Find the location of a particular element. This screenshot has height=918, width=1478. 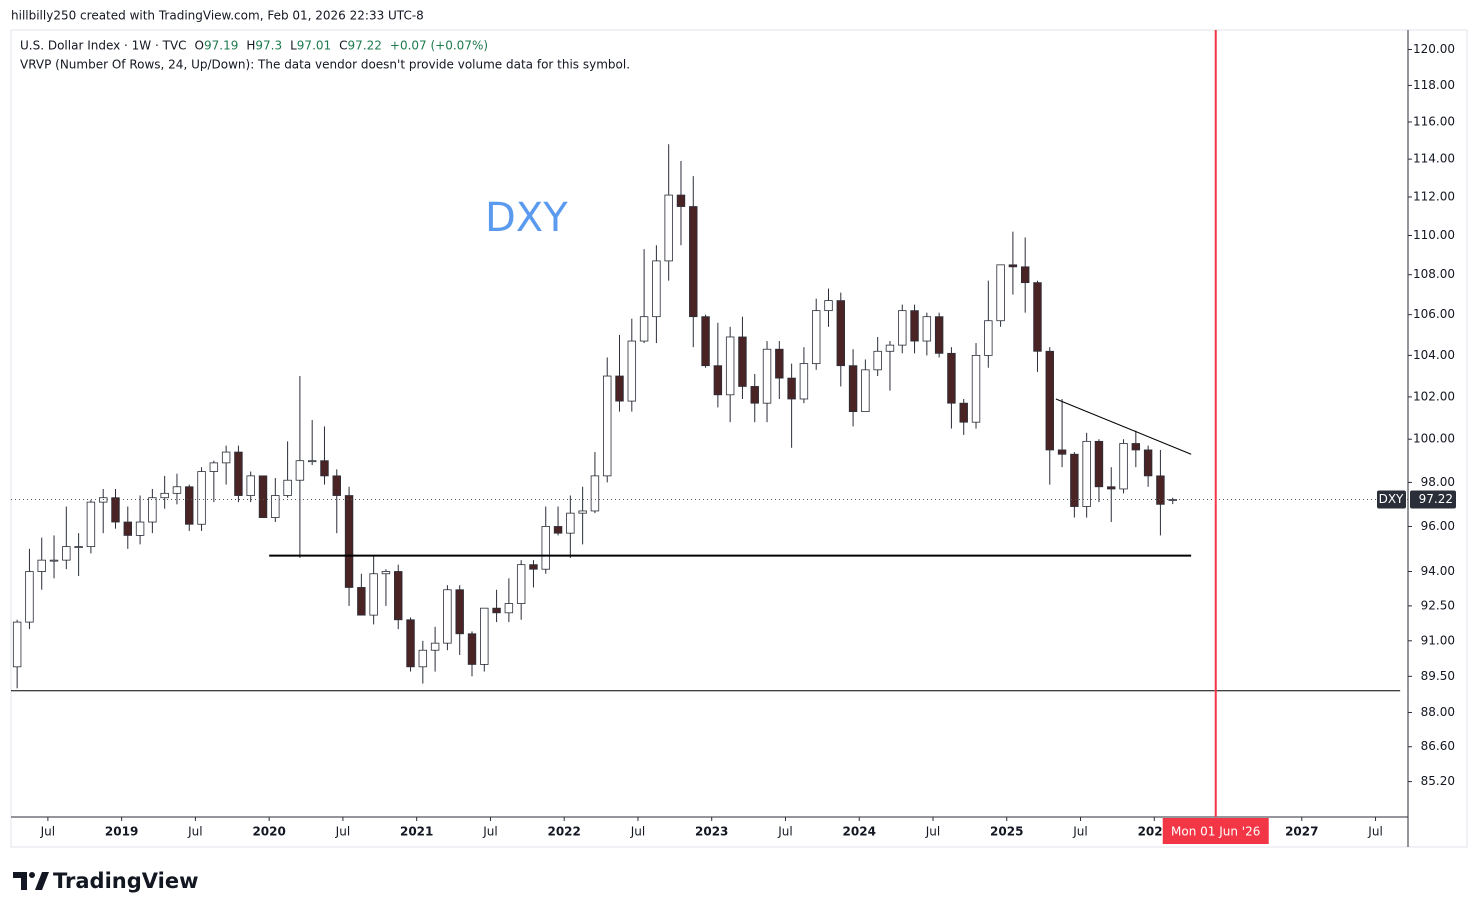

legend-label: O is located at coordinates (199, 46).